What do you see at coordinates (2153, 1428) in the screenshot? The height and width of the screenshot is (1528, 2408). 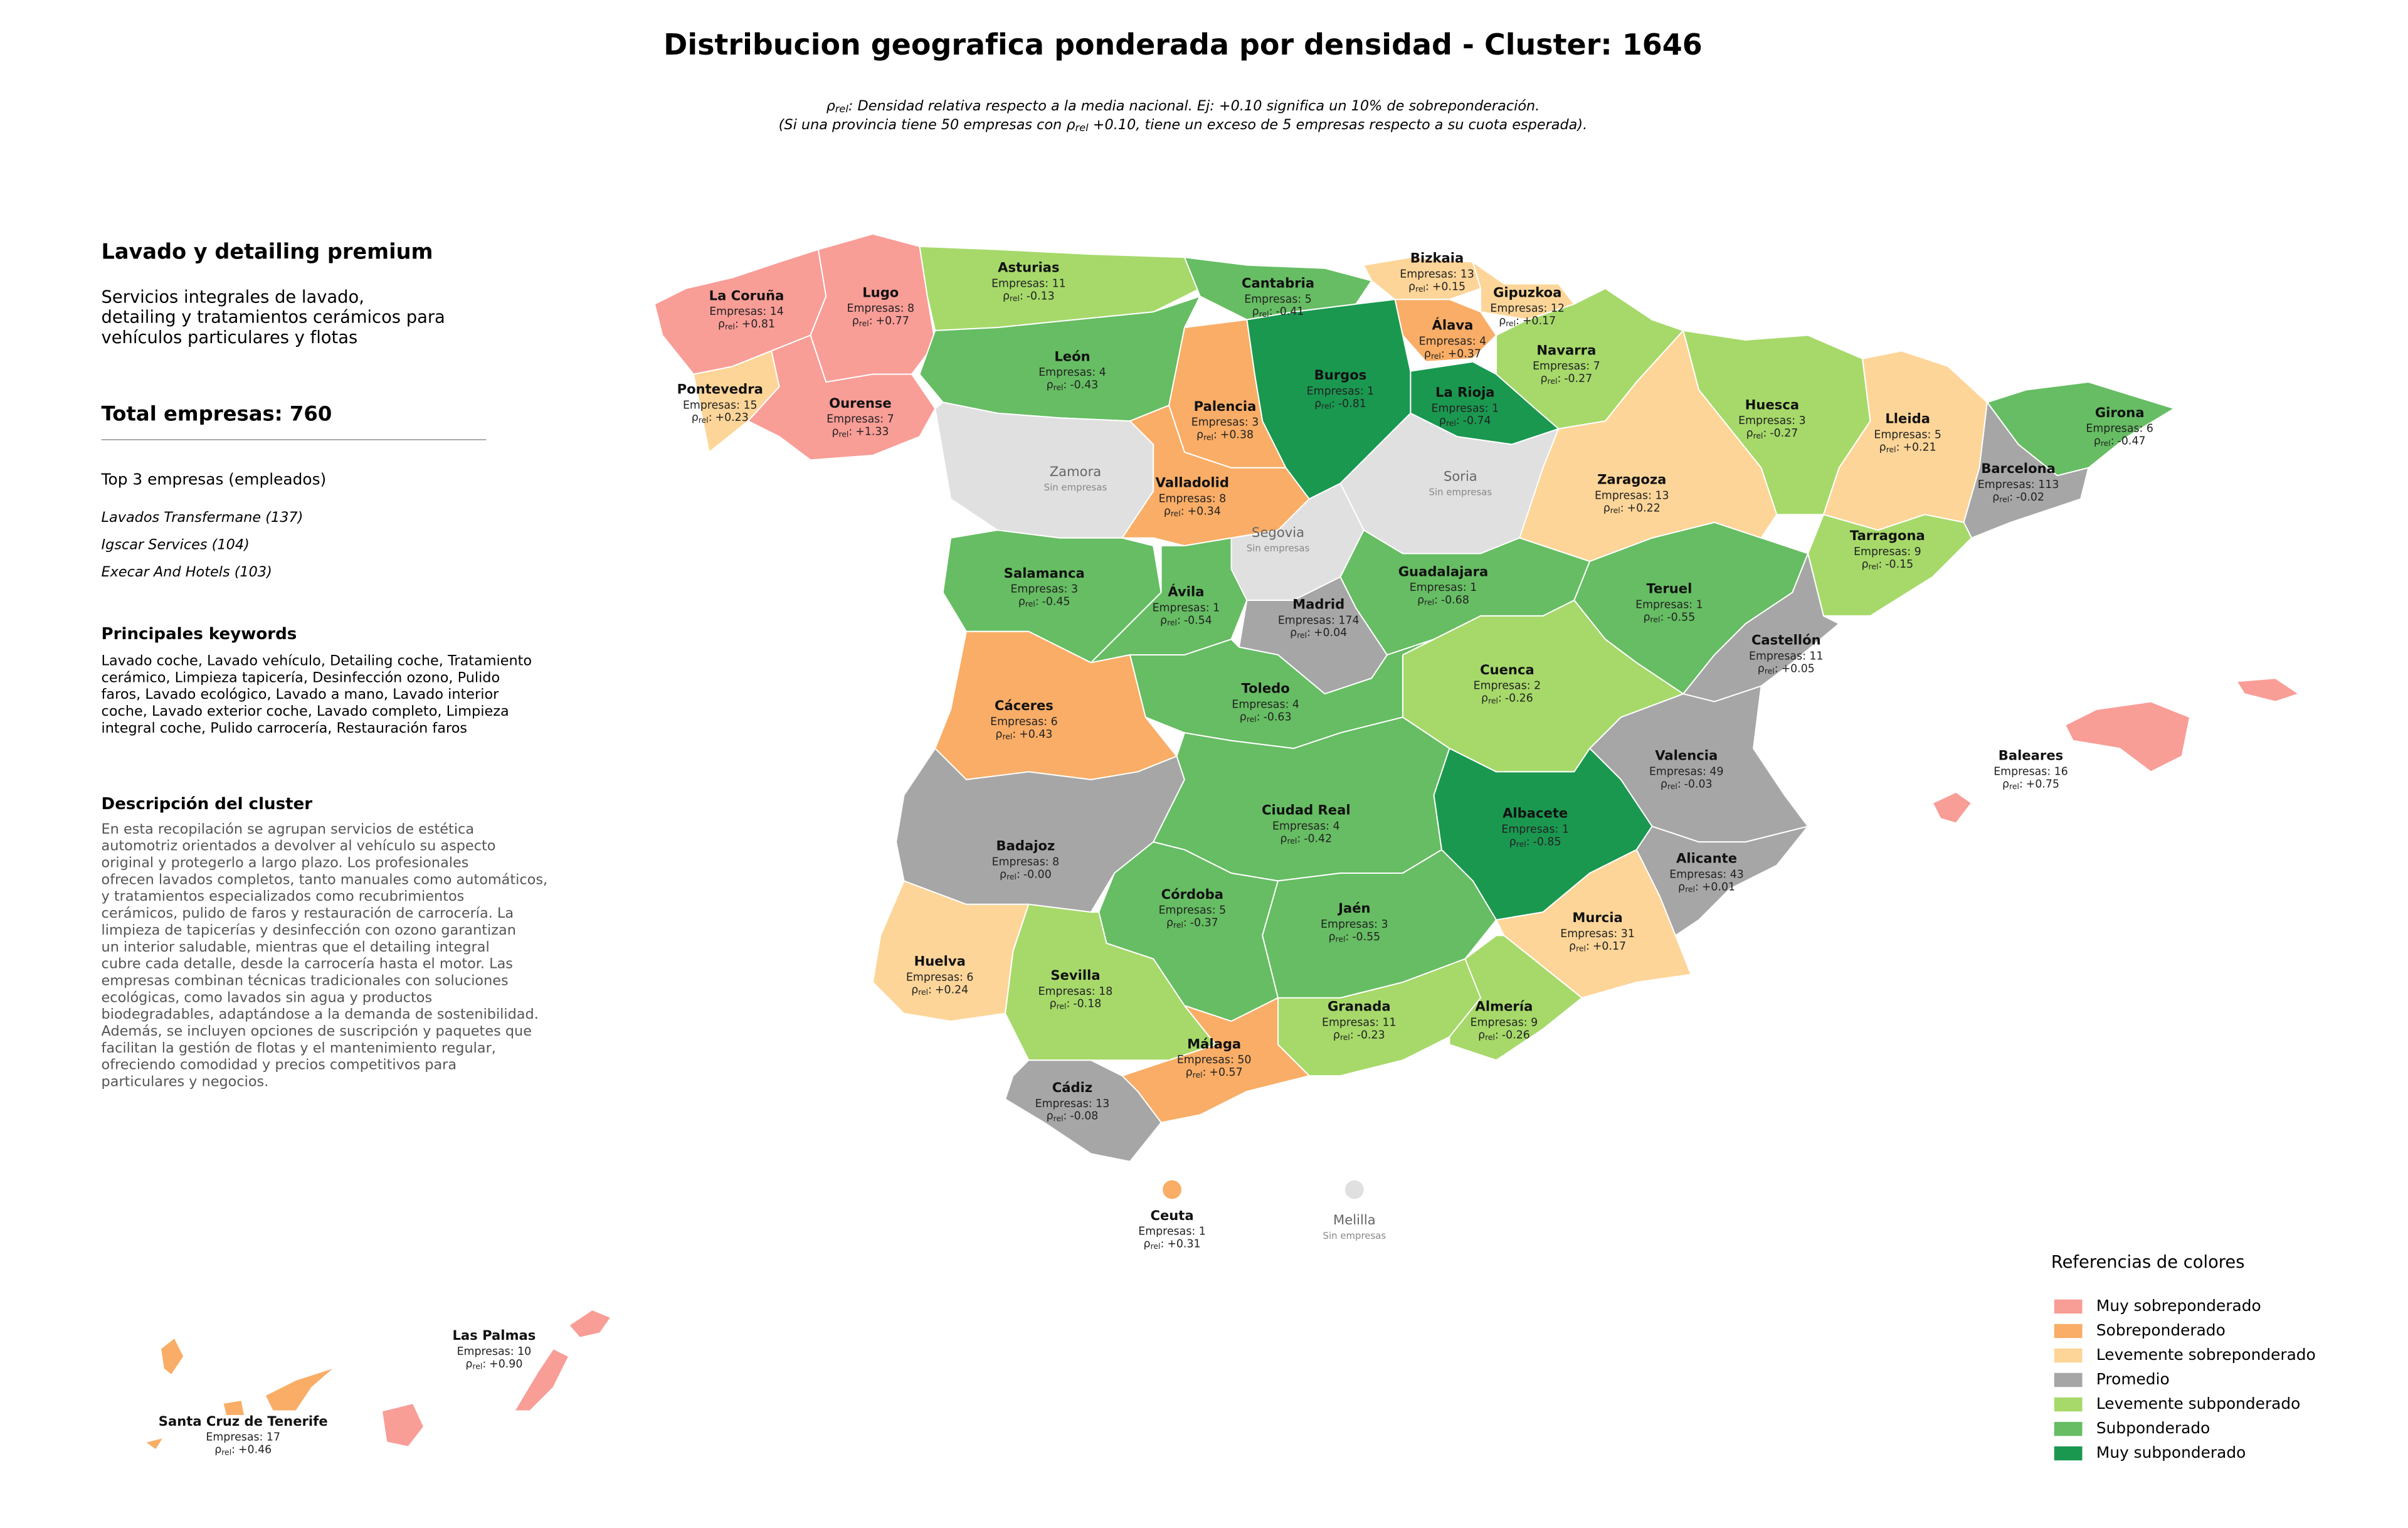 I see `legend-label: Subponderado` at bounding box center [2153, 1428].